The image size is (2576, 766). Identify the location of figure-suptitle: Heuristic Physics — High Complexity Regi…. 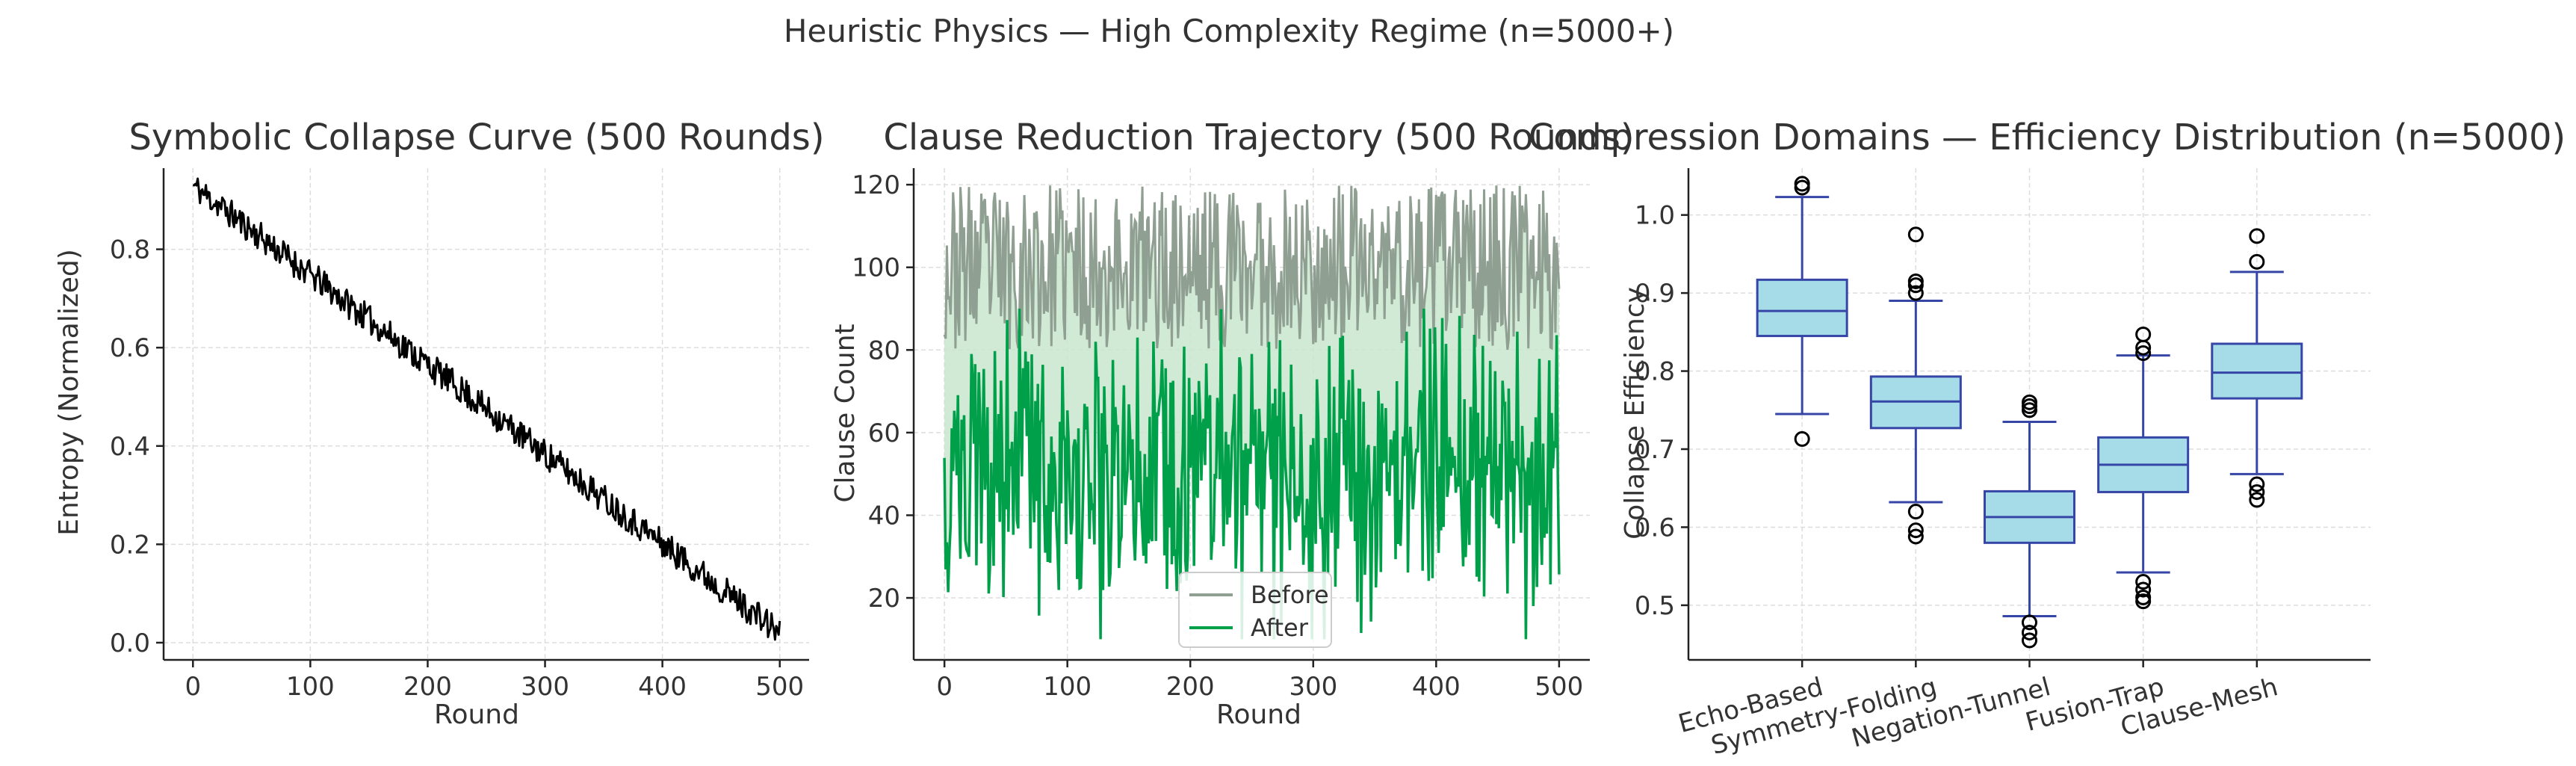
(1229, 31).